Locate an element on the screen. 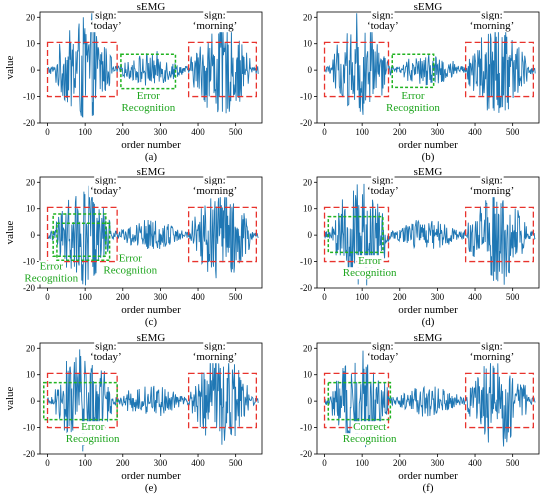 Image resolution: width=550 pixels, height=496 pixels. sign-label: ‘morning’ is located at coordinates (215, 191).